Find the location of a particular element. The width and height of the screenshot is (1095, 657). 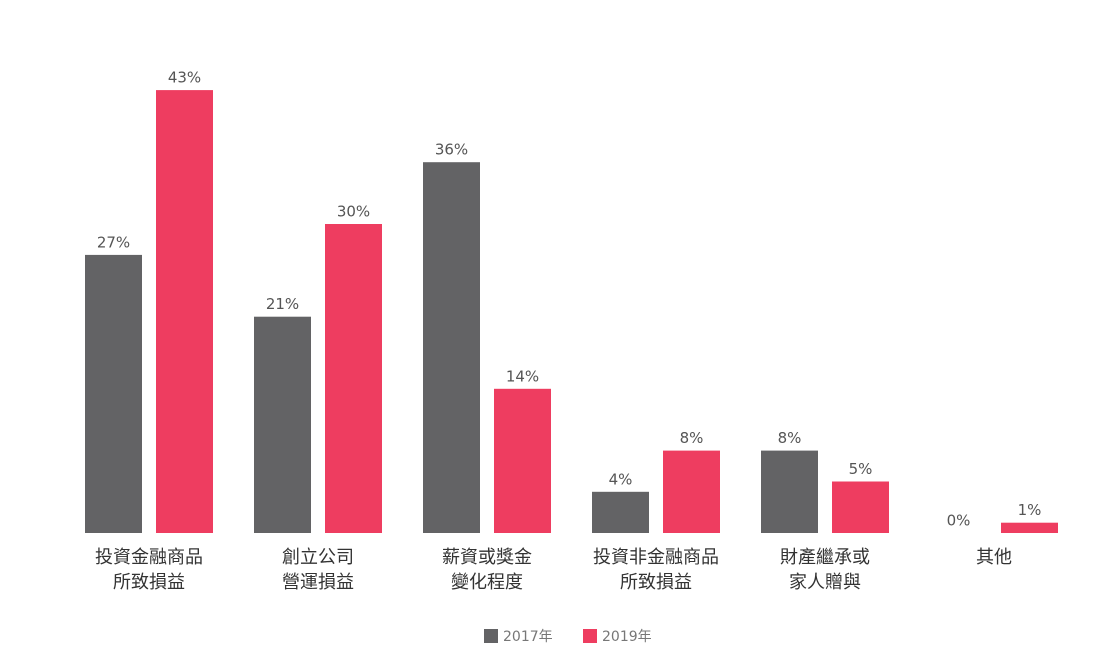

legend-label: 2017年 is located at coordinates (528, 637).